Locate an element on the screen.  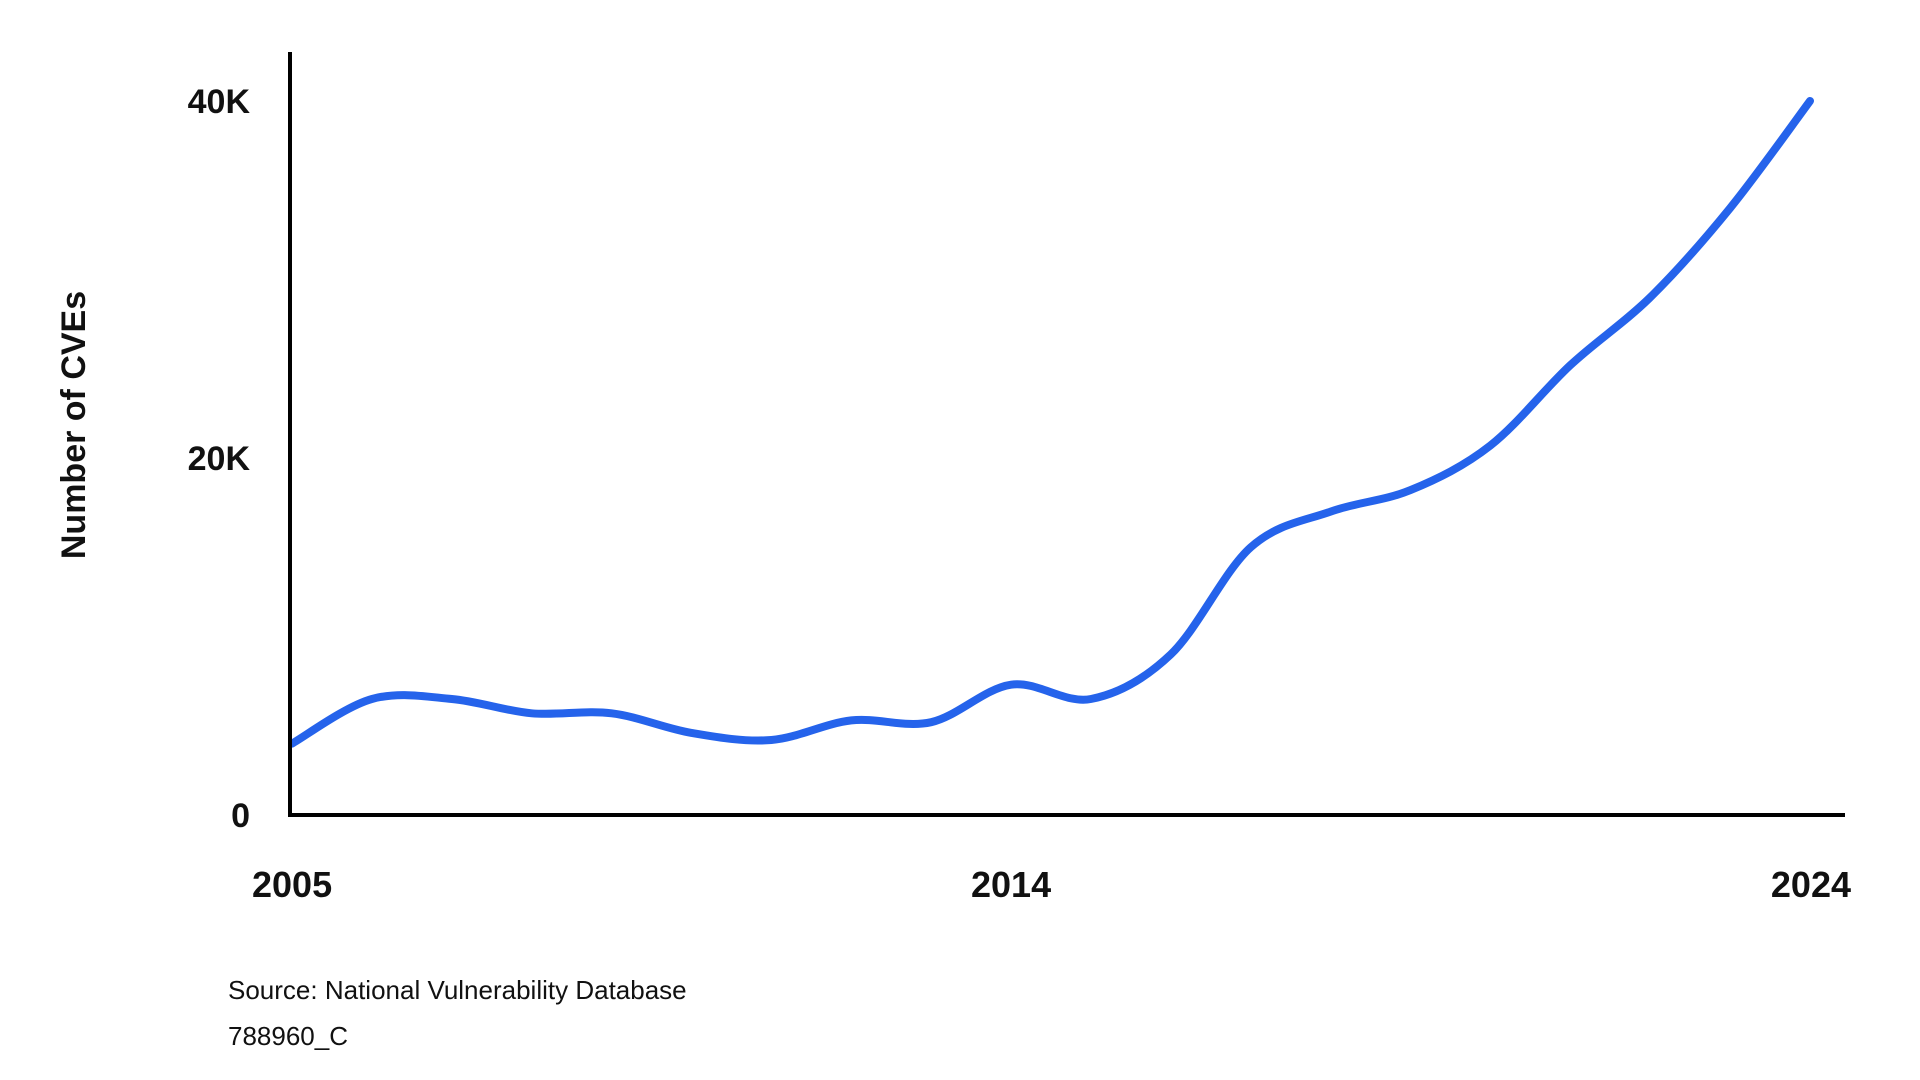
x-axis-tick-labels: 2005 2014 2024 is located at coordinates (1051, 884).